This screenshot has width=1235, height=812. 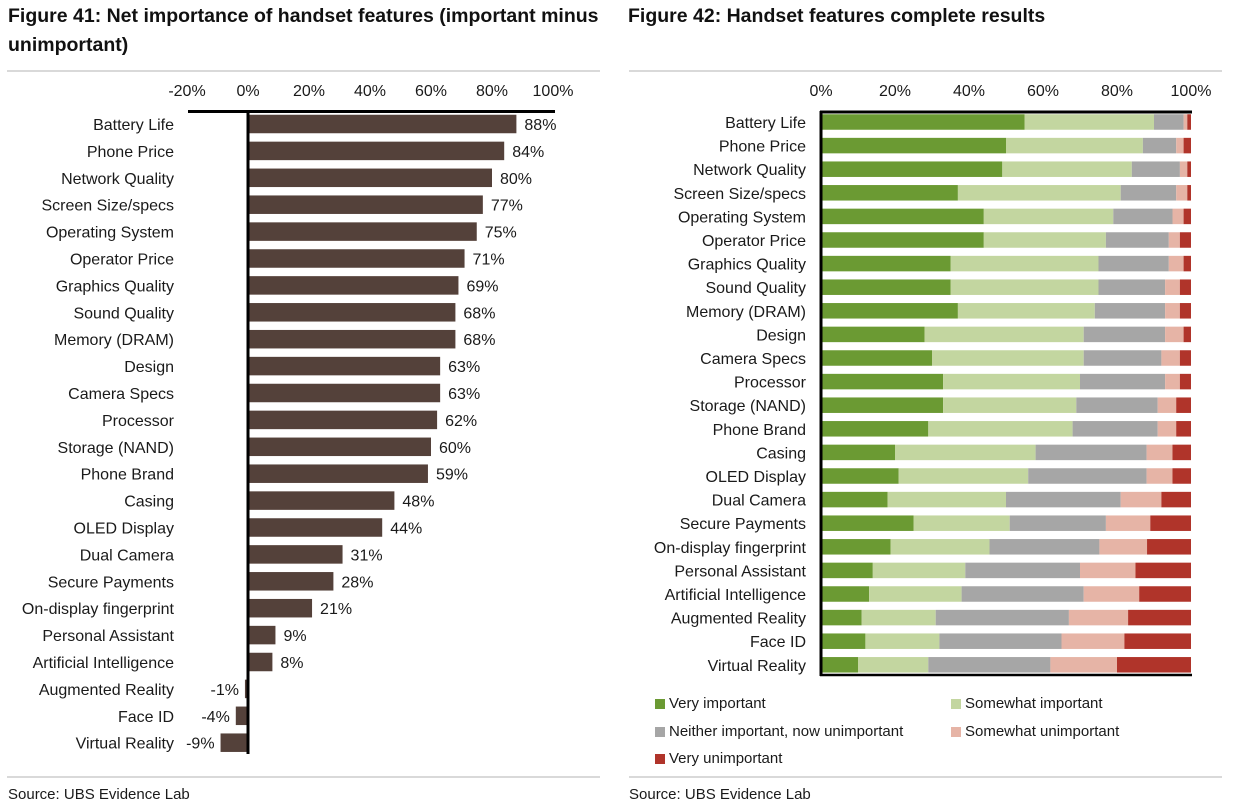 I want to click on value-label: 68%, so click(x=479, y=340).